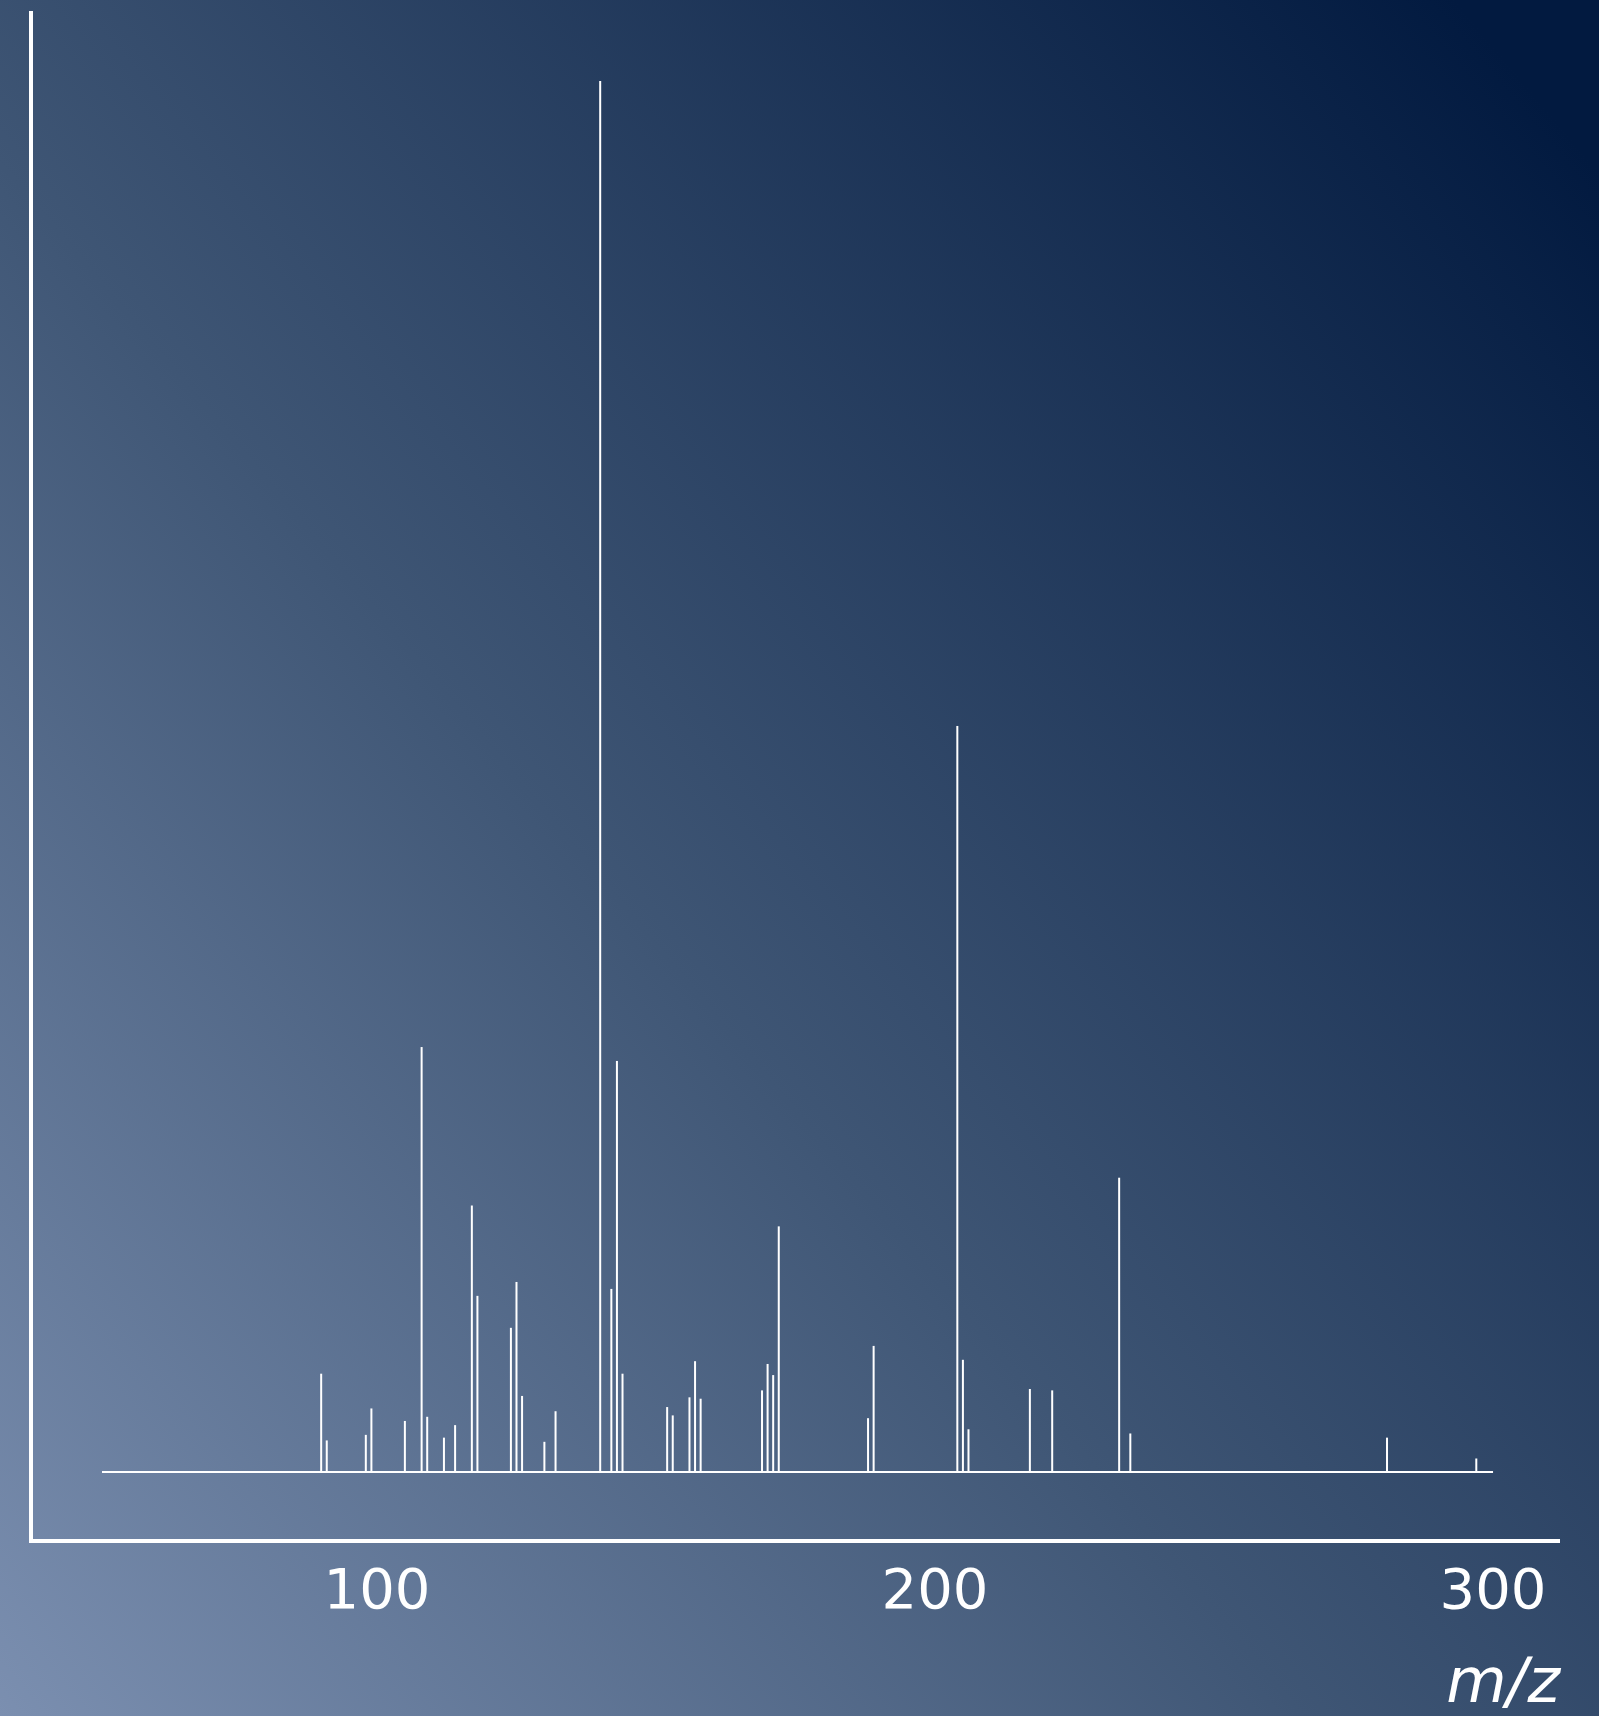  What do you see at coordinates (1493, 1588) in the screenshot?
I see `x-tick-label: 300` at bounding box center [1493, 1588].